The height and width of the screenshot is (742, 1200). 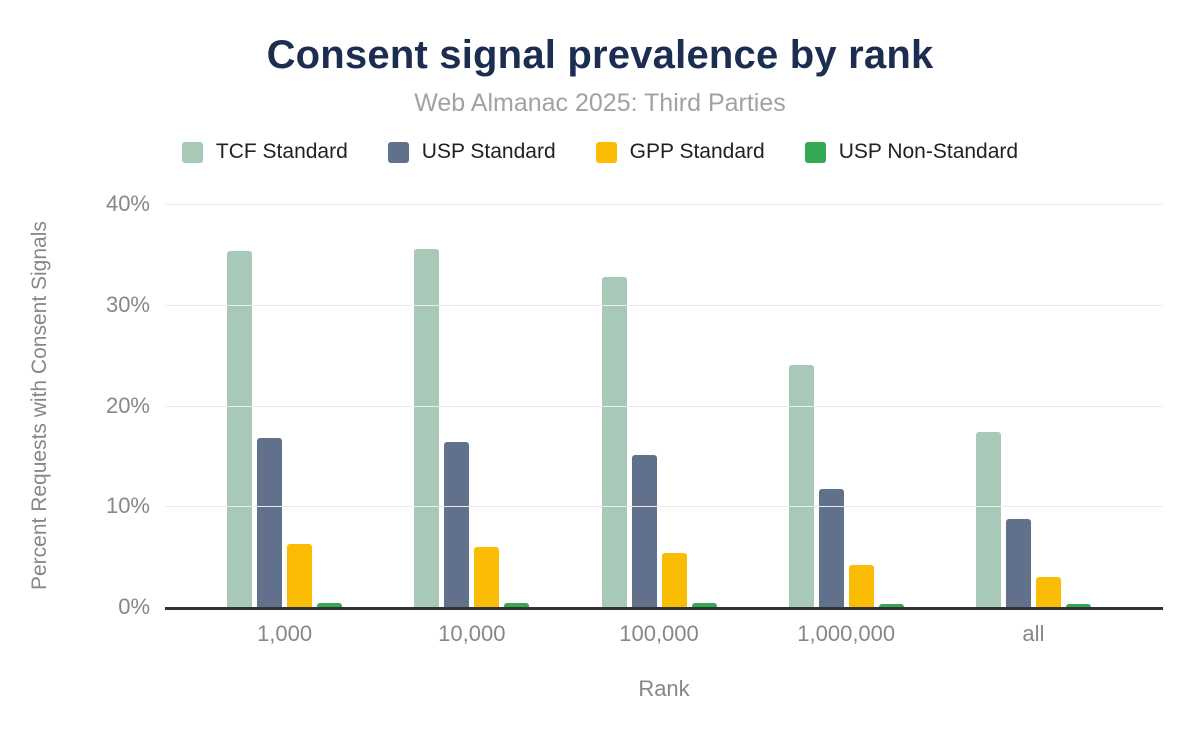 What do you see at coordinates (697, 151) in the screenshot?
I see `legend-label: GPP Standard` at bounding box center [697, 151].